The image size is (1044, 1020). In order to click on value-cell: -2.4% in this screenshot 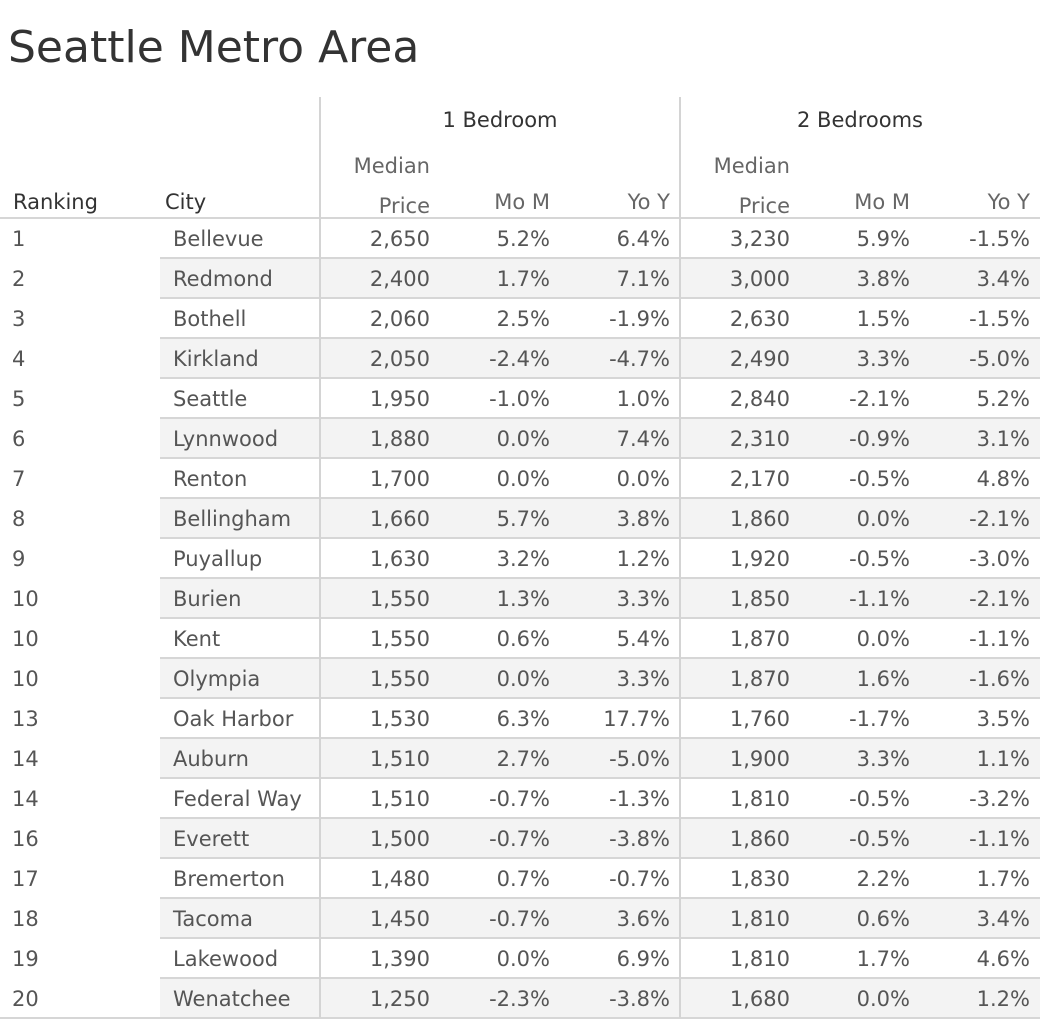, I will do `click(519, 359)`.